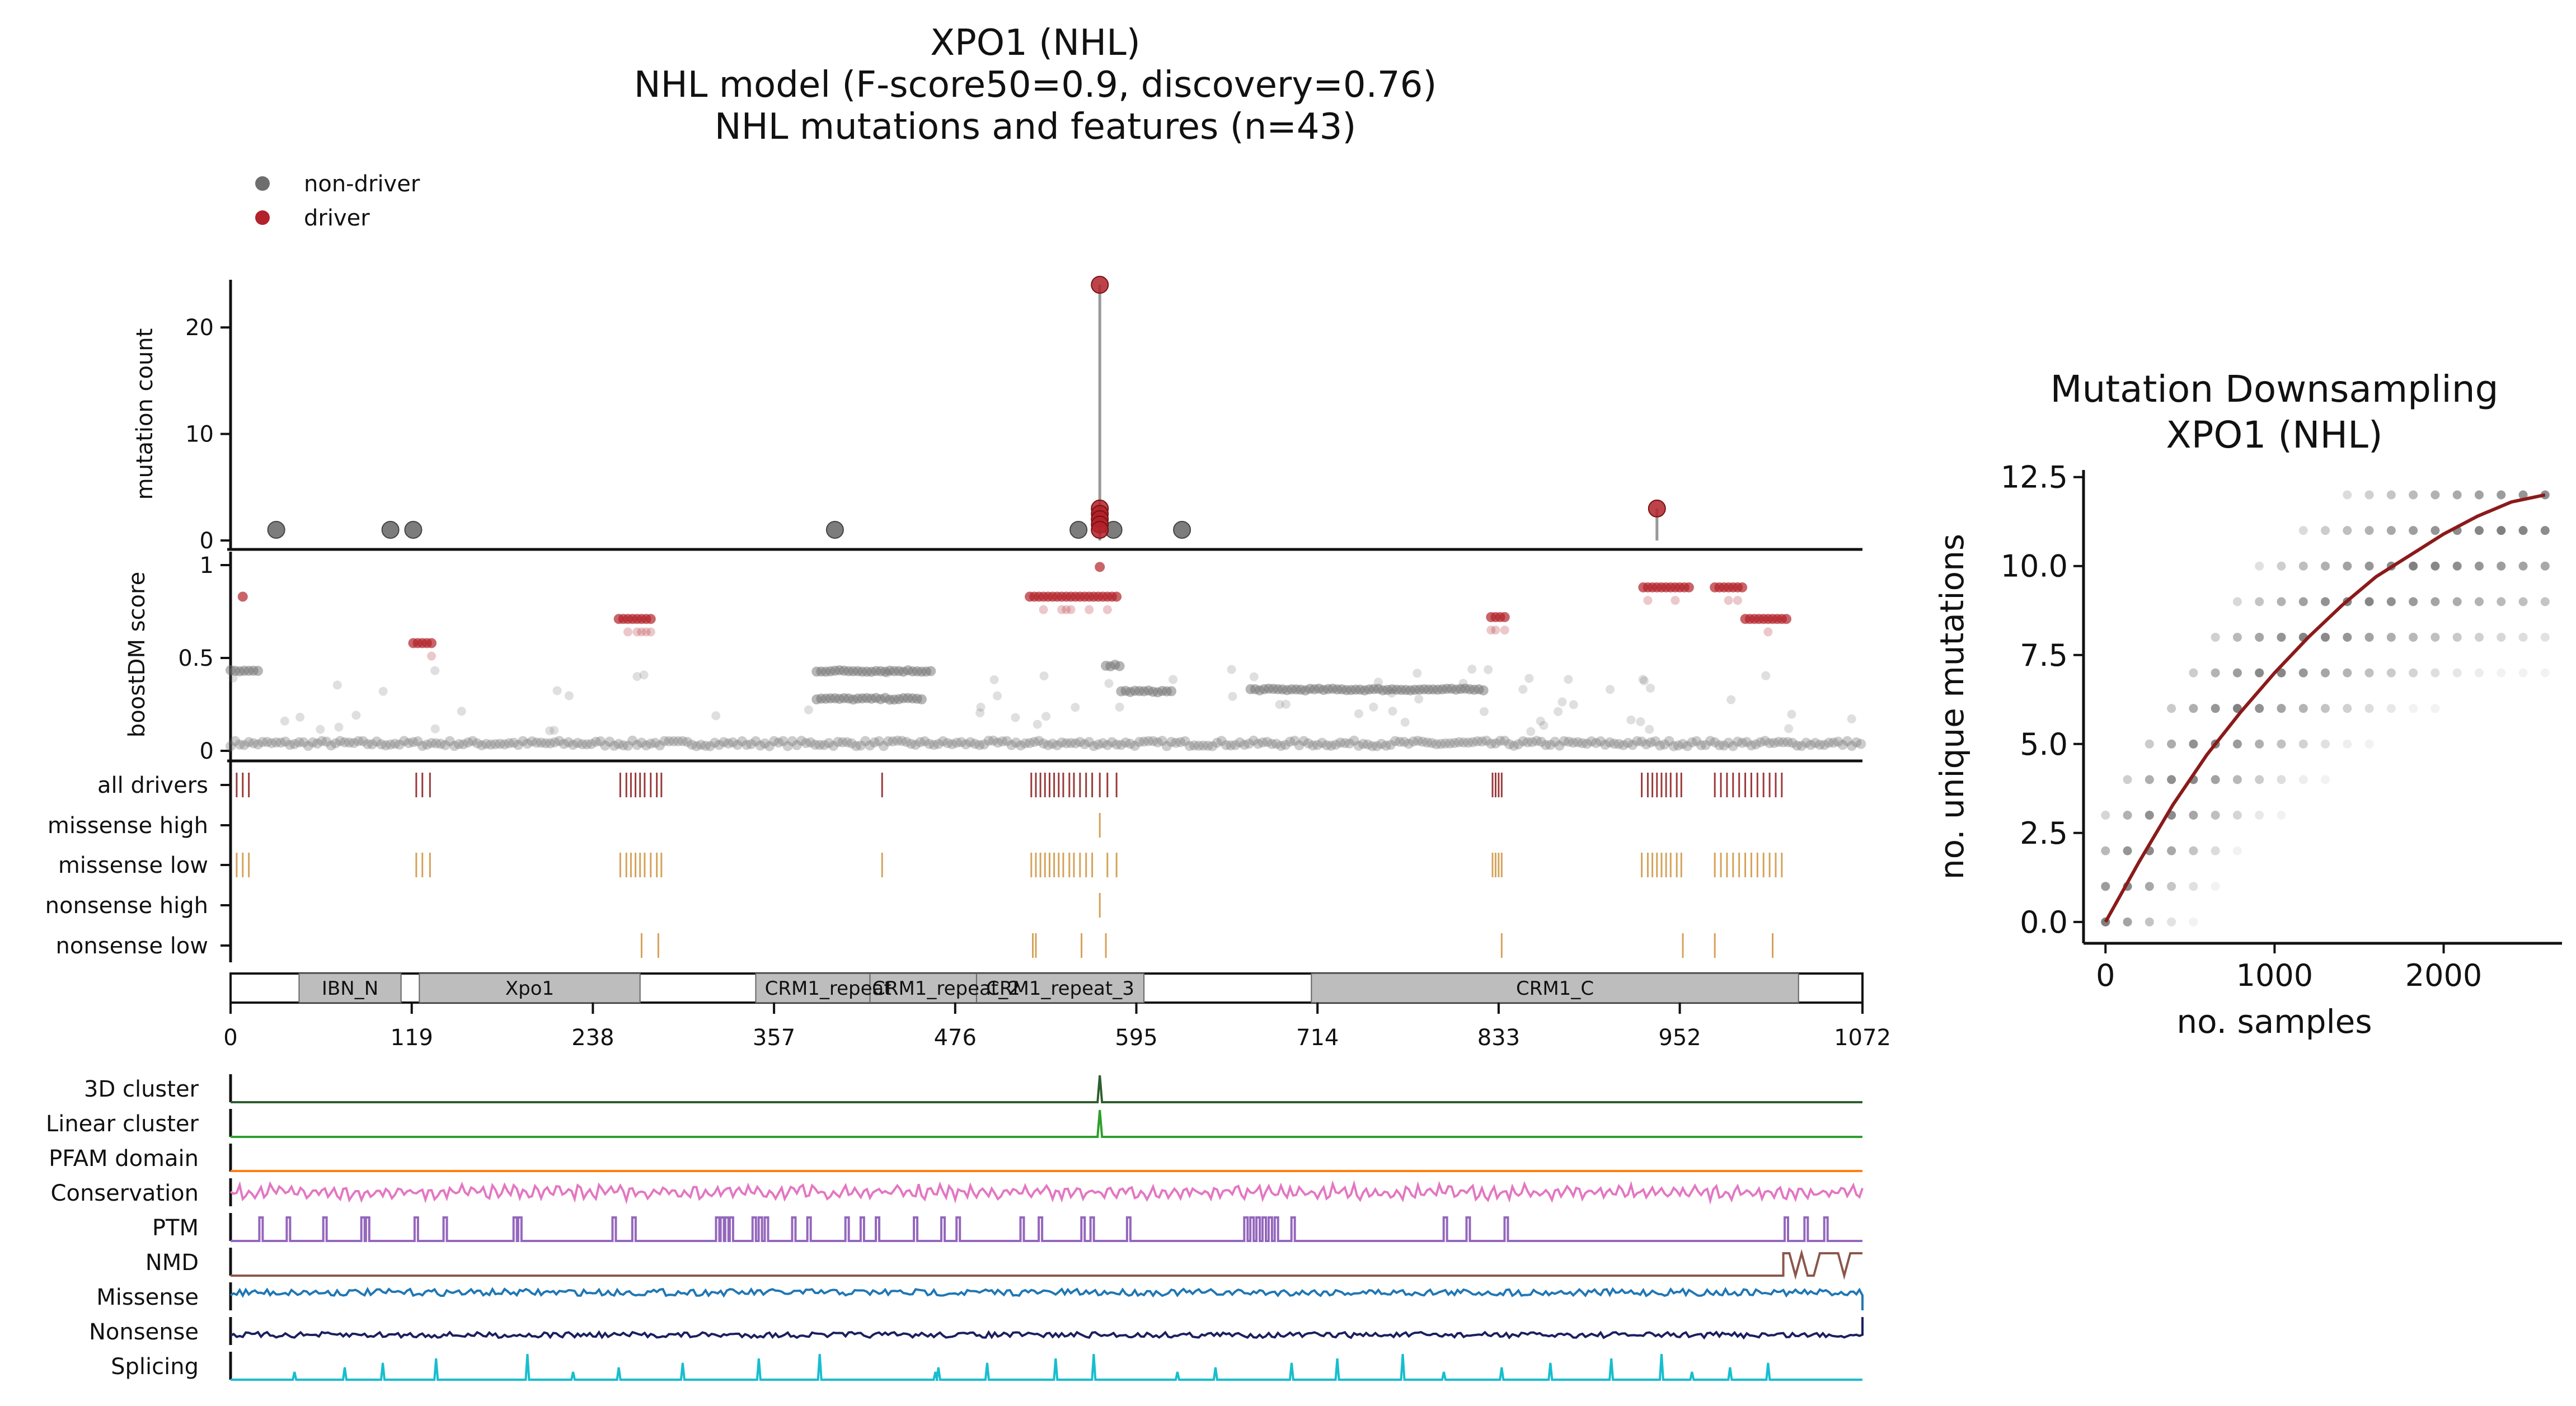 This screenshot has height=1406, width=2576. What do you see at coordinates (1498, 1038) in the screenshot?
I see `domain-x-tick-label: 833` at bounding box center [1498, 1038].